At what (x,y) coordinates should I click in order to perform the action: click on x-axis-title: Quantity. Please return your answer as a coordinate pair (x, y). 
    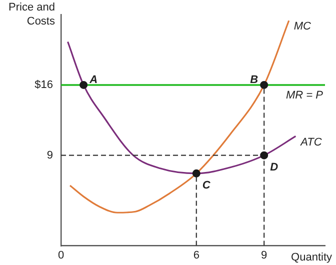
    Looking at the image, I should click on (311, 257).